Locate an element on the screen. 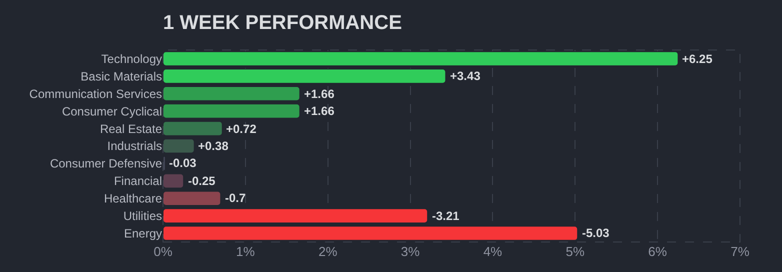 Image resolution: width=782 pixels, height=272 pixels. y-tick-label: Utilities is located at coordinates (142, 216).